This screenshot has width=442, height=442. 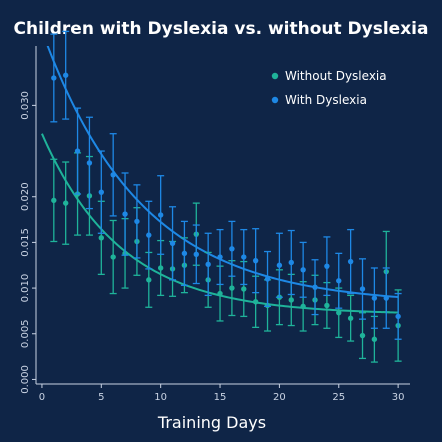 I want to click on legend-label: With Dyslexia, so click(x=326, y=100).